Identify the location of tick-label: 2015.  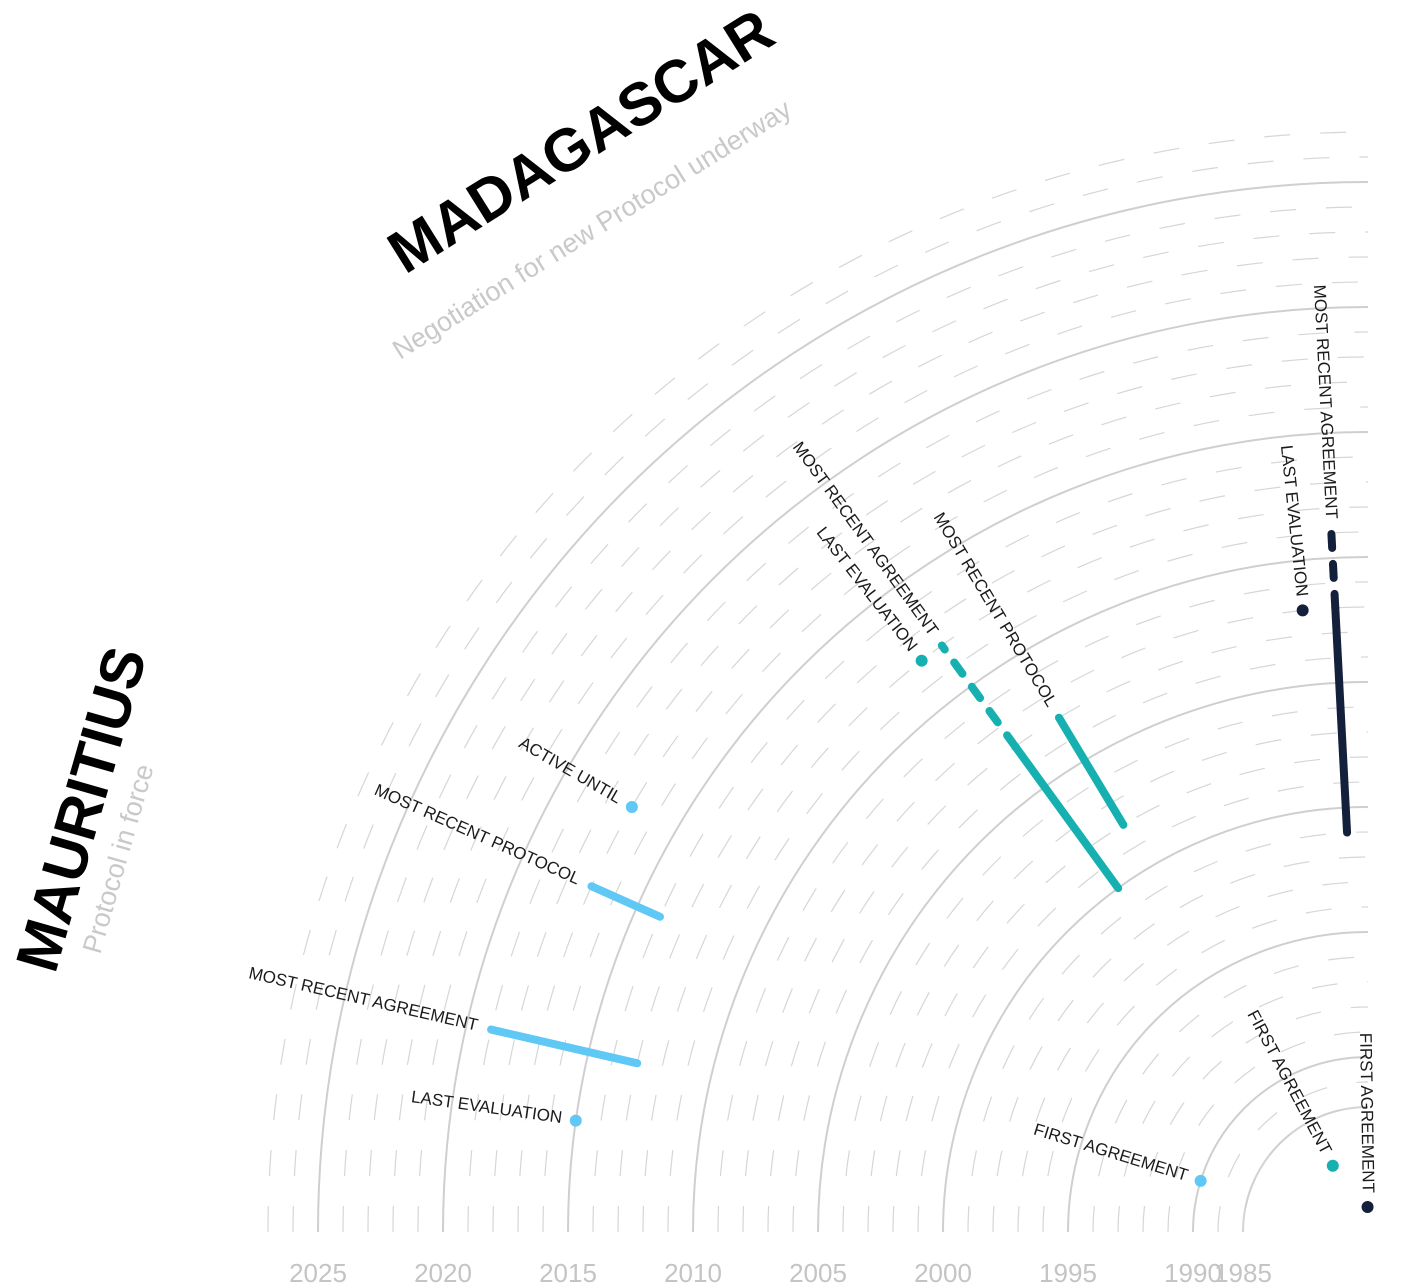
(568, 1272).